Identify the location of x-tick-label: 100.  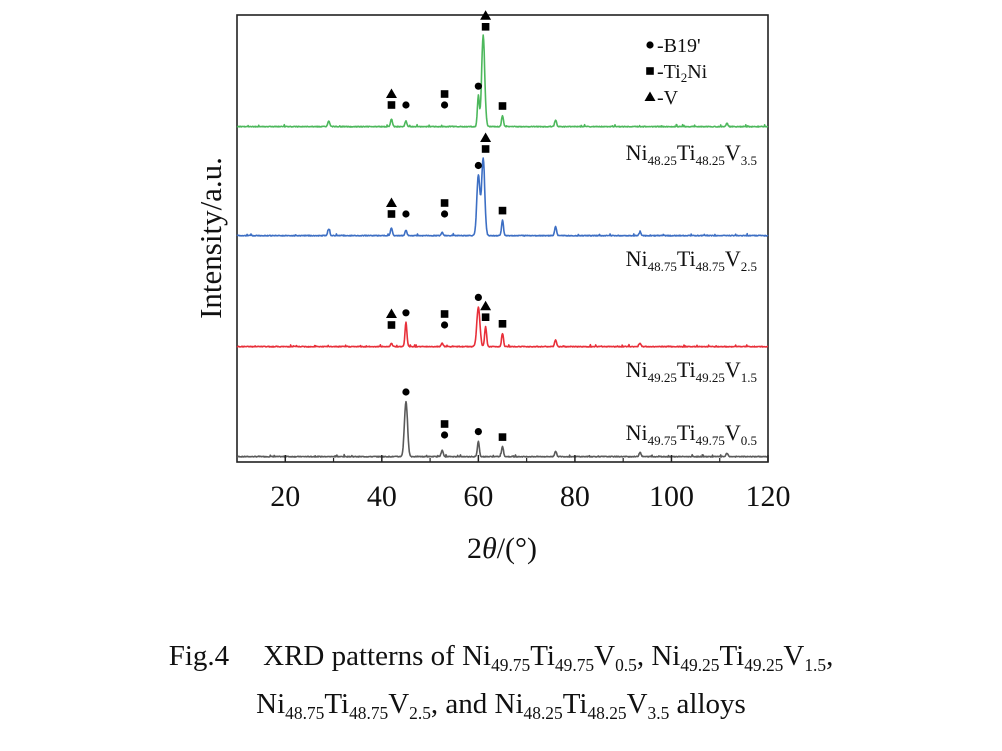
(671, 496).